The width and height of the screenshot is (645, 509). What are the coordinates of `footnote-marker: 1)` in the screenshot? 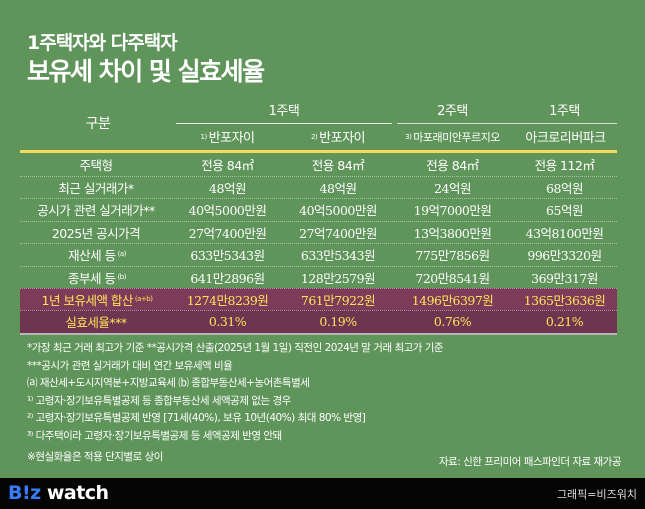 It's located at (203, 136).